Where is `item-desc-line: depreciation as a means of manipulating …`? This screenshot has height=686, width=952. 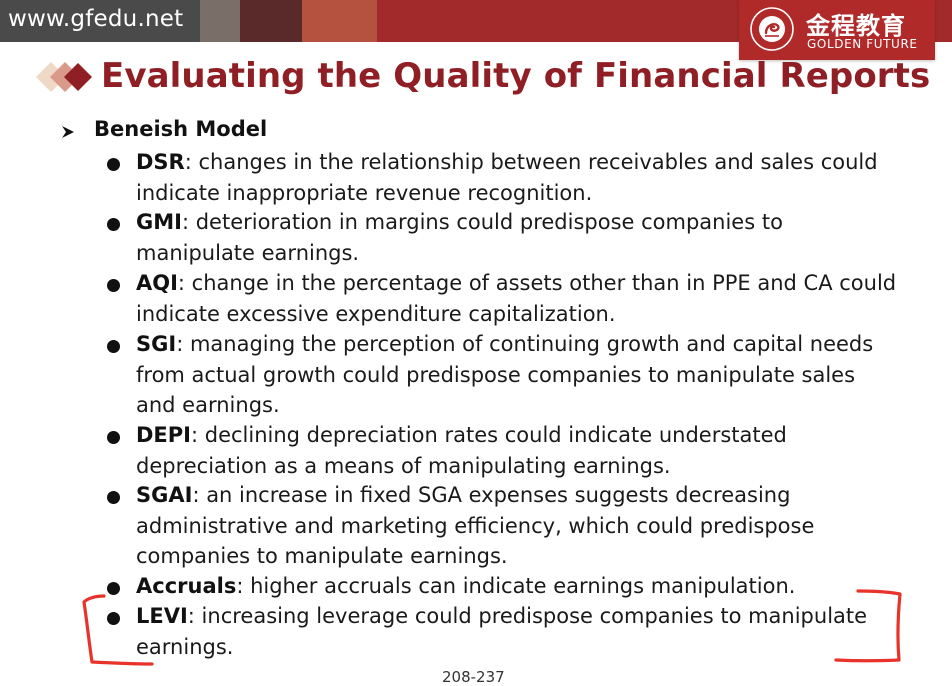
item-desc-line: depreciation as a means of manipulating … is located at coordinates (403, 465).